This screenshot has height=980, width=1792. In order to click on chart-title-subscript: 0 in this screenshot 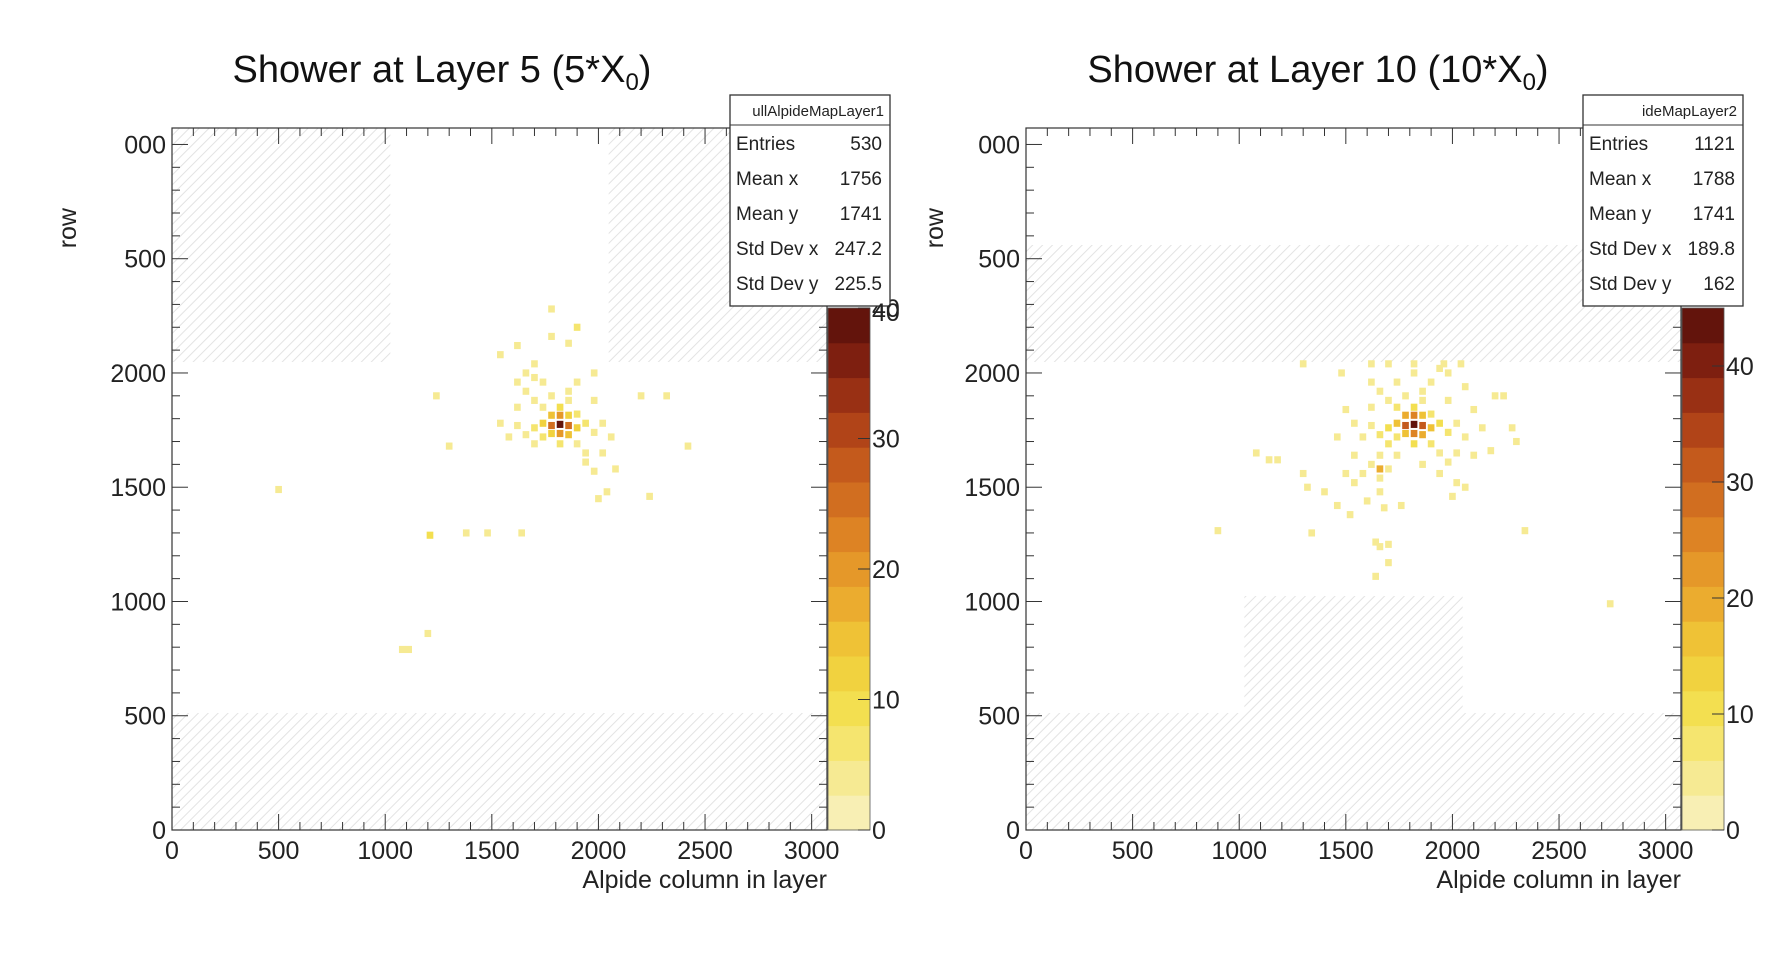, I will do `click(631, 82)`.